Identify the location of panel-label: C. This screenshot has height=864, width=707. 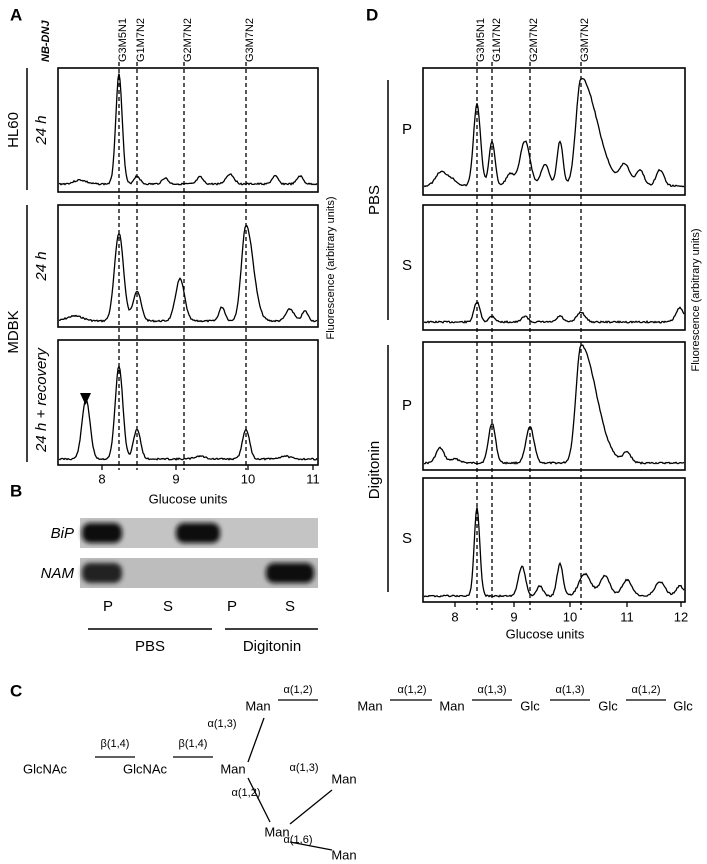
(16, 690).